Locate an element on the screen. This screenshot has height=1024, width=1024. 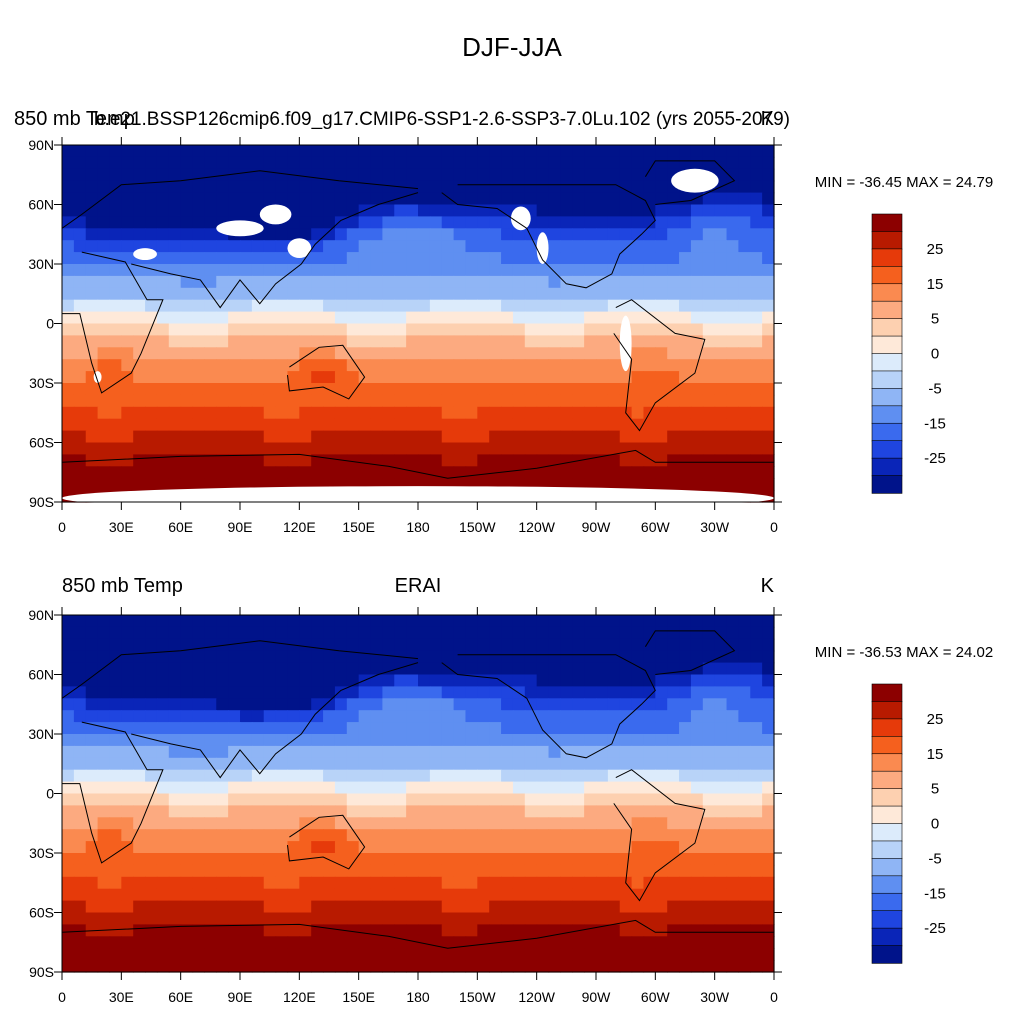
y-tick-label: 0 is located at coordinates (50, 324).